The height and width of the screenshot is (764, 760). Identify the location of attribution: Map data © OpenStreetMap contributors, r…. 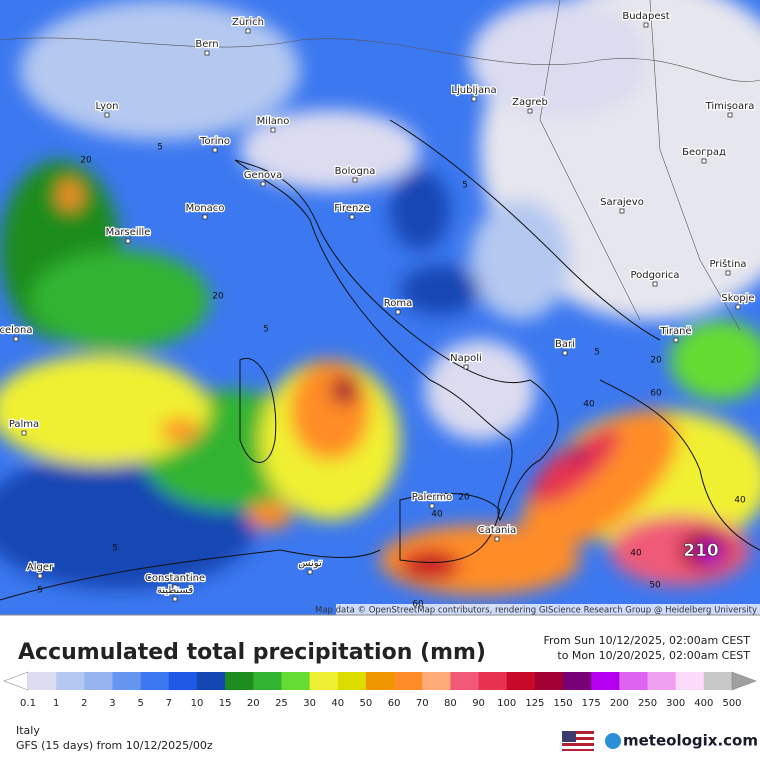
(536, 611).